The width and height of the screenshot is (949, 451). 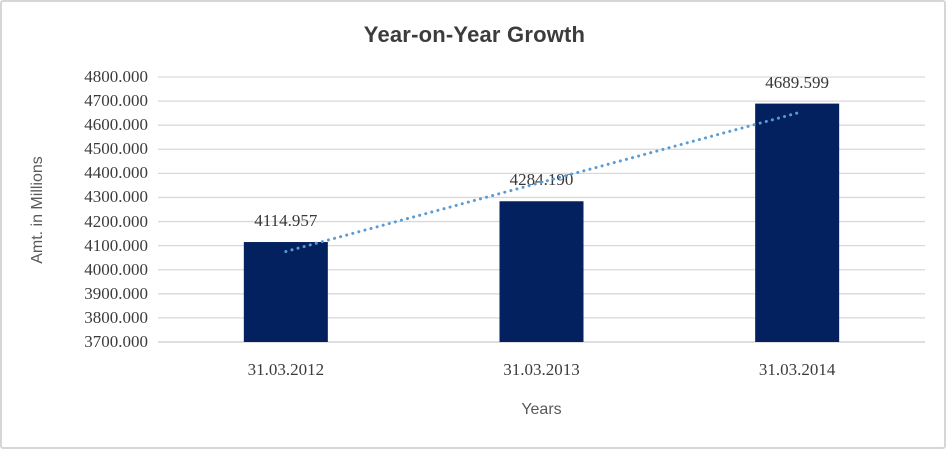 I want to click on y-axis-title: Amt. in Millions, so click(x=37, y=210).